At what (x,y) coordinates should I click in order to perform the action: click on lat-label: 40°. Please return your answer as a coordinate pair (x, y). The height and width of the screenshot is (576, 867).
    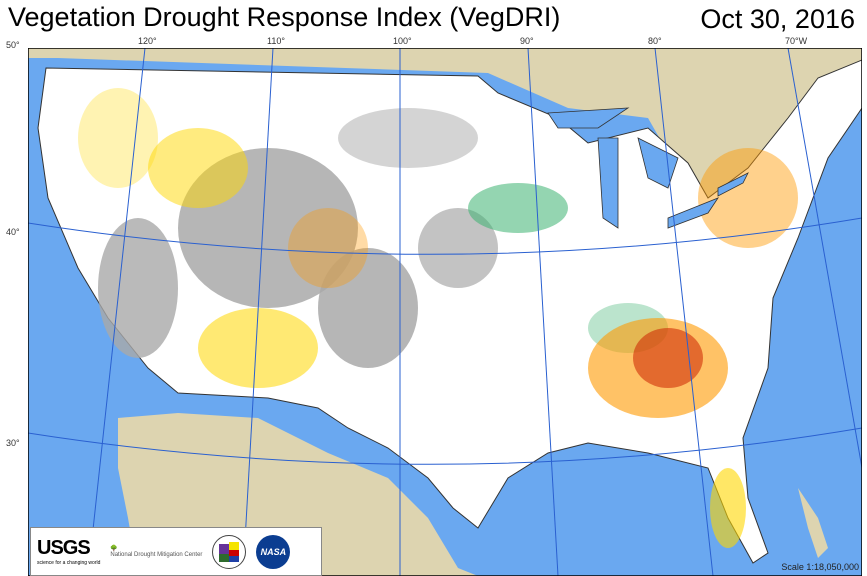
    Looking at the image, I should click on (13, 232).